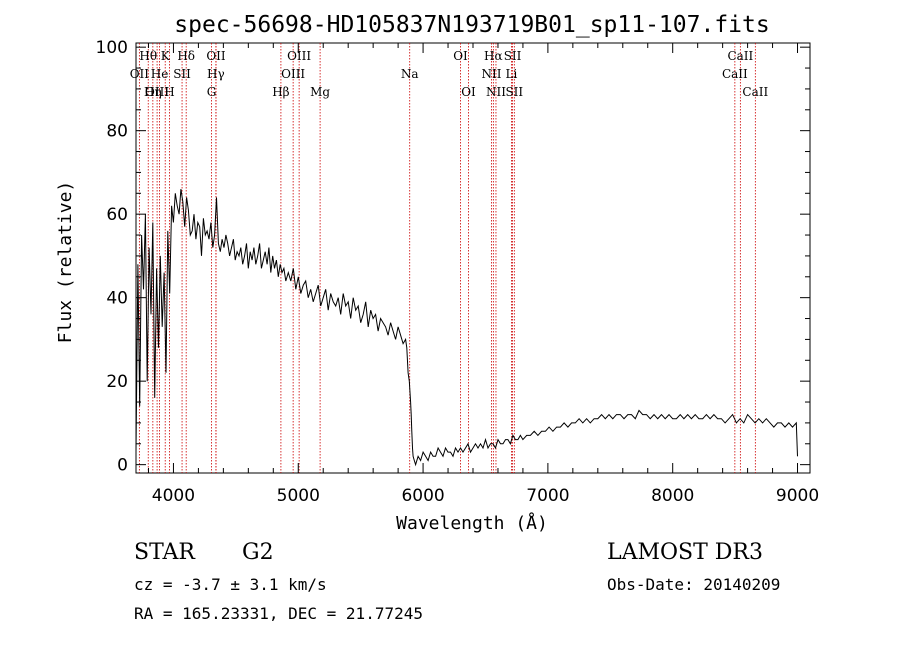 Image resolution: width=900 pixels, height=649 pixels. Describe the element at coordinates (169, 92) in the screenshot. I see `spectral-line-label: H` at that location.